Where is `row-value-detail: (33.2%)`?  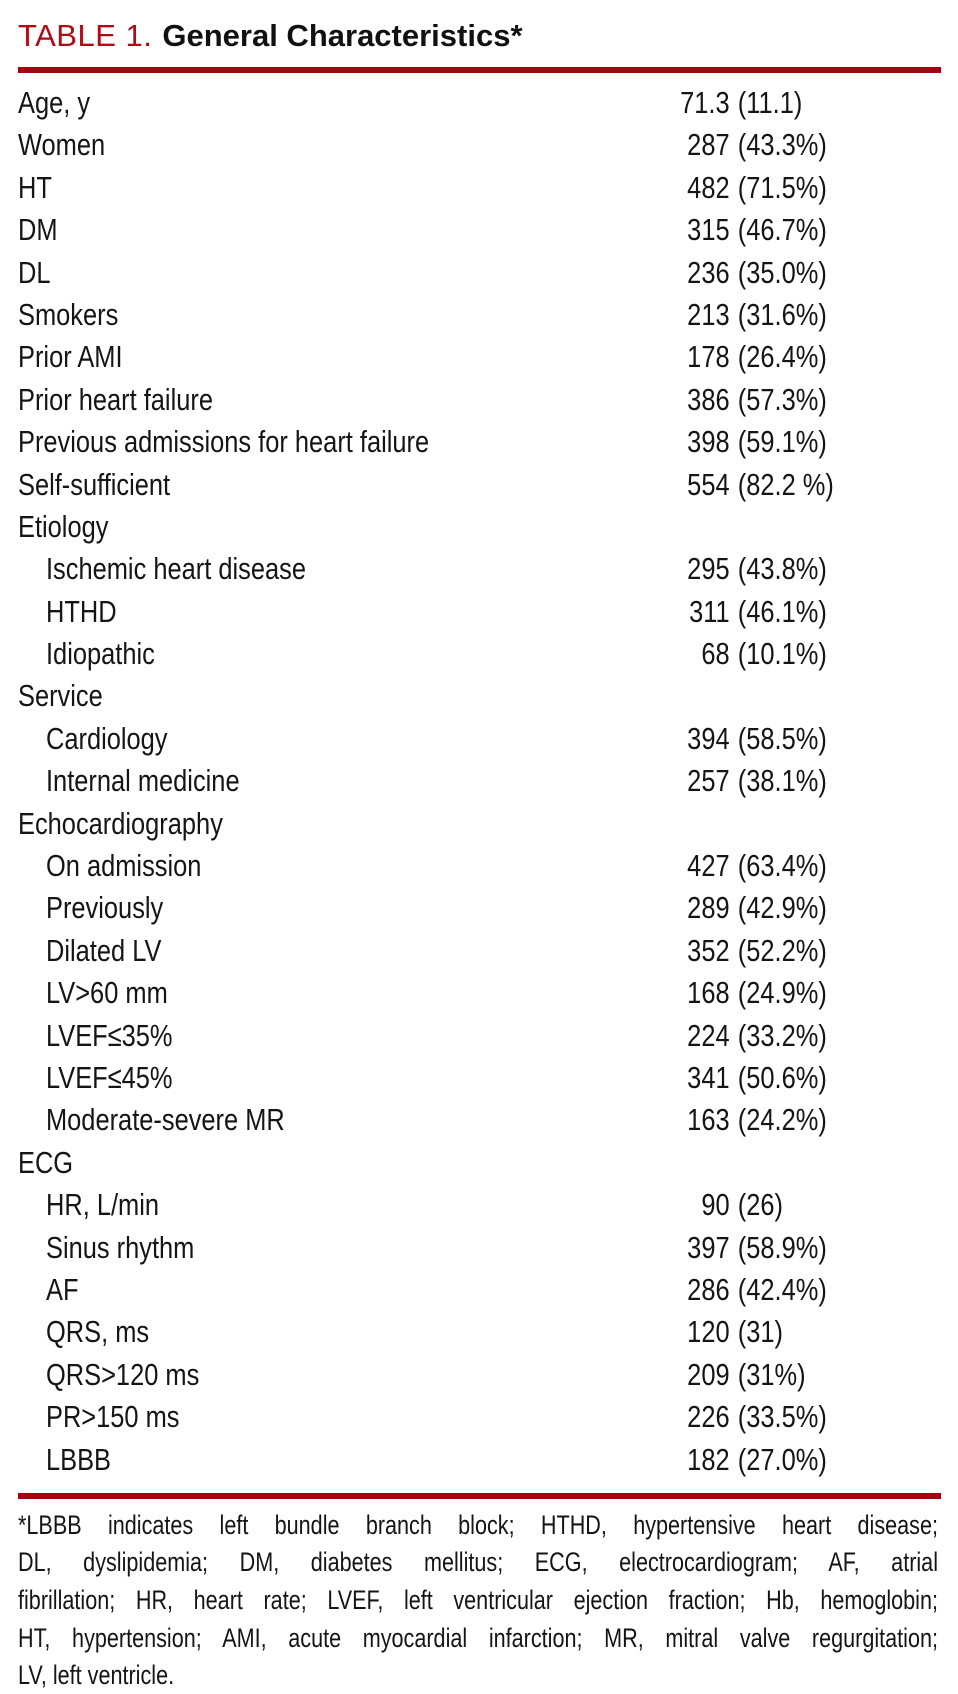
row-value-detail: (33.2%) is located at coordinates (782, 1035).